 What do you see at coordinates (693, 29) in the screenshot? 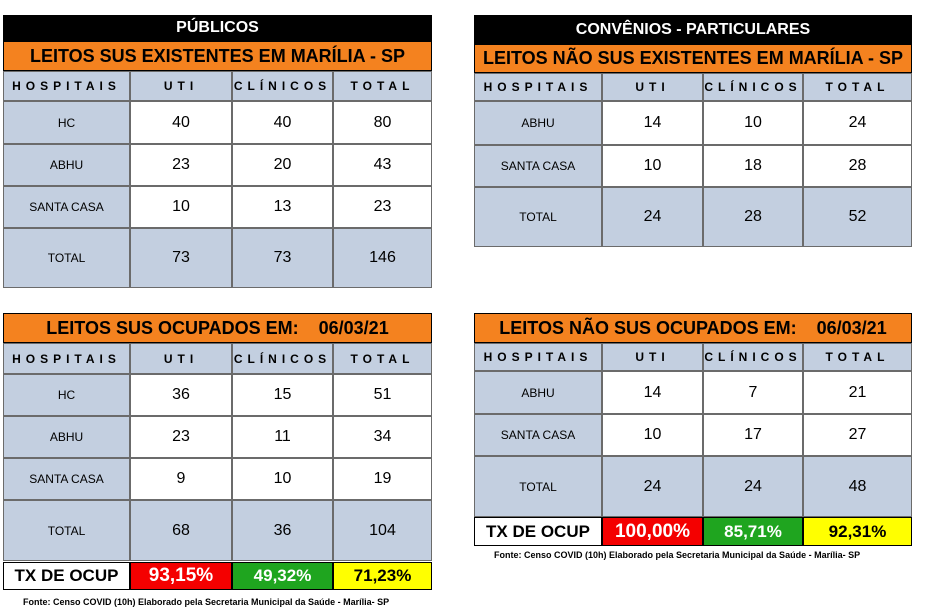
I see `table-banner: CONVÊNIOS - PARTICULARES` at bounding box center [693, 29].